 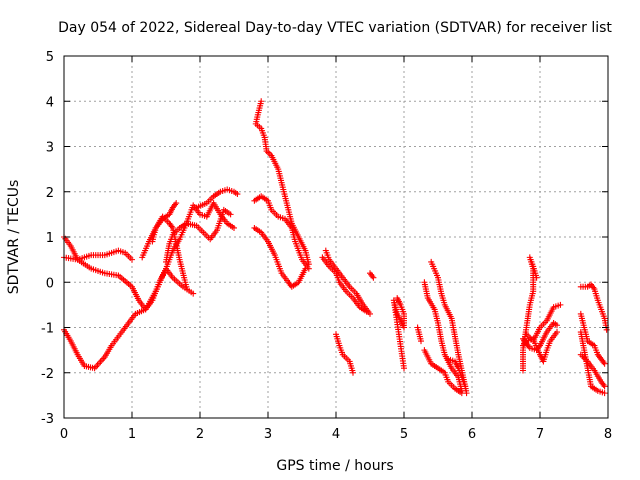 What do you see at coordinates (50, 148) in the screenshot?
I see `y-tick-label: 3` at bounding box center [50, 148].